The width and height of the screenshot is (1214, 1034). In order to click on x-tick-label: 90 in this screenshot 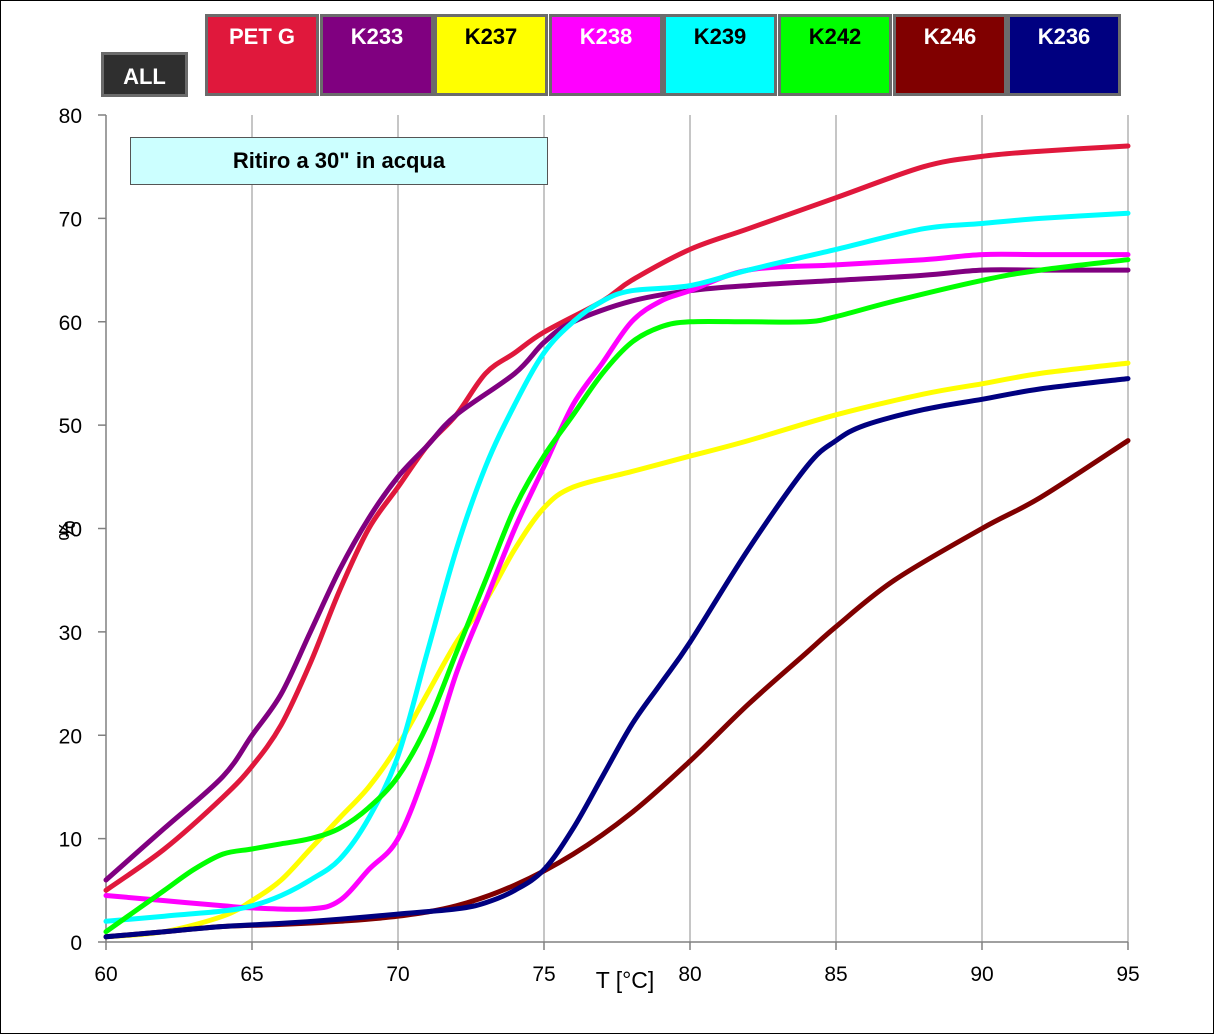, I will do `click(981, 974)`.